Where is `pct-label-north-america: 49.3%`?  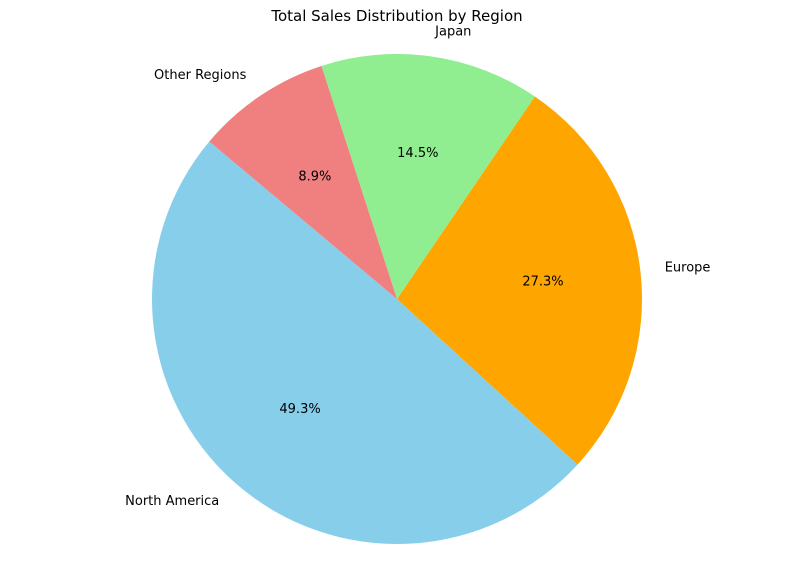
pct-label-north-america: 49.3% is located at coordinates (299, 409).